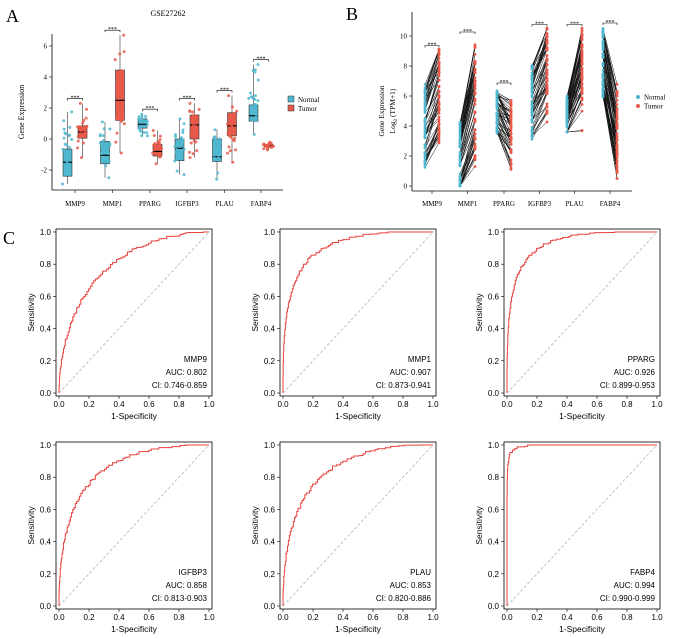 The width and height of the screenshot is (676, 639). Describe the element at coordinates (357, 312) in the screenshot. I see `roc-curve` at that location.